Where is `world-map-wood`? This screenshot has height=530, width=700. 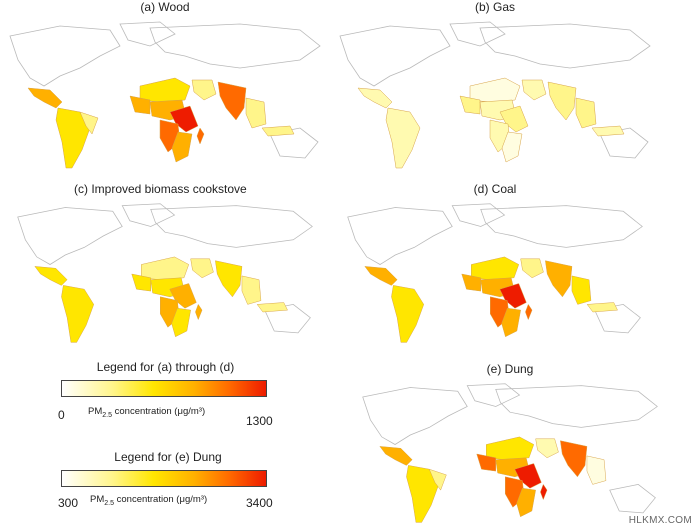 world-map-wood is located at coordinates (165, 95).